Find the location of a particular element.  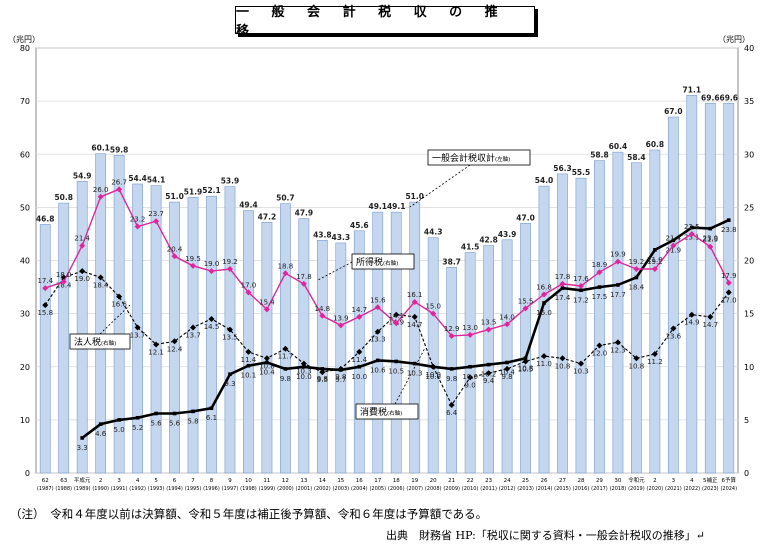

revenue-bar-label: 67.0 is located at coordinates (673, 111).